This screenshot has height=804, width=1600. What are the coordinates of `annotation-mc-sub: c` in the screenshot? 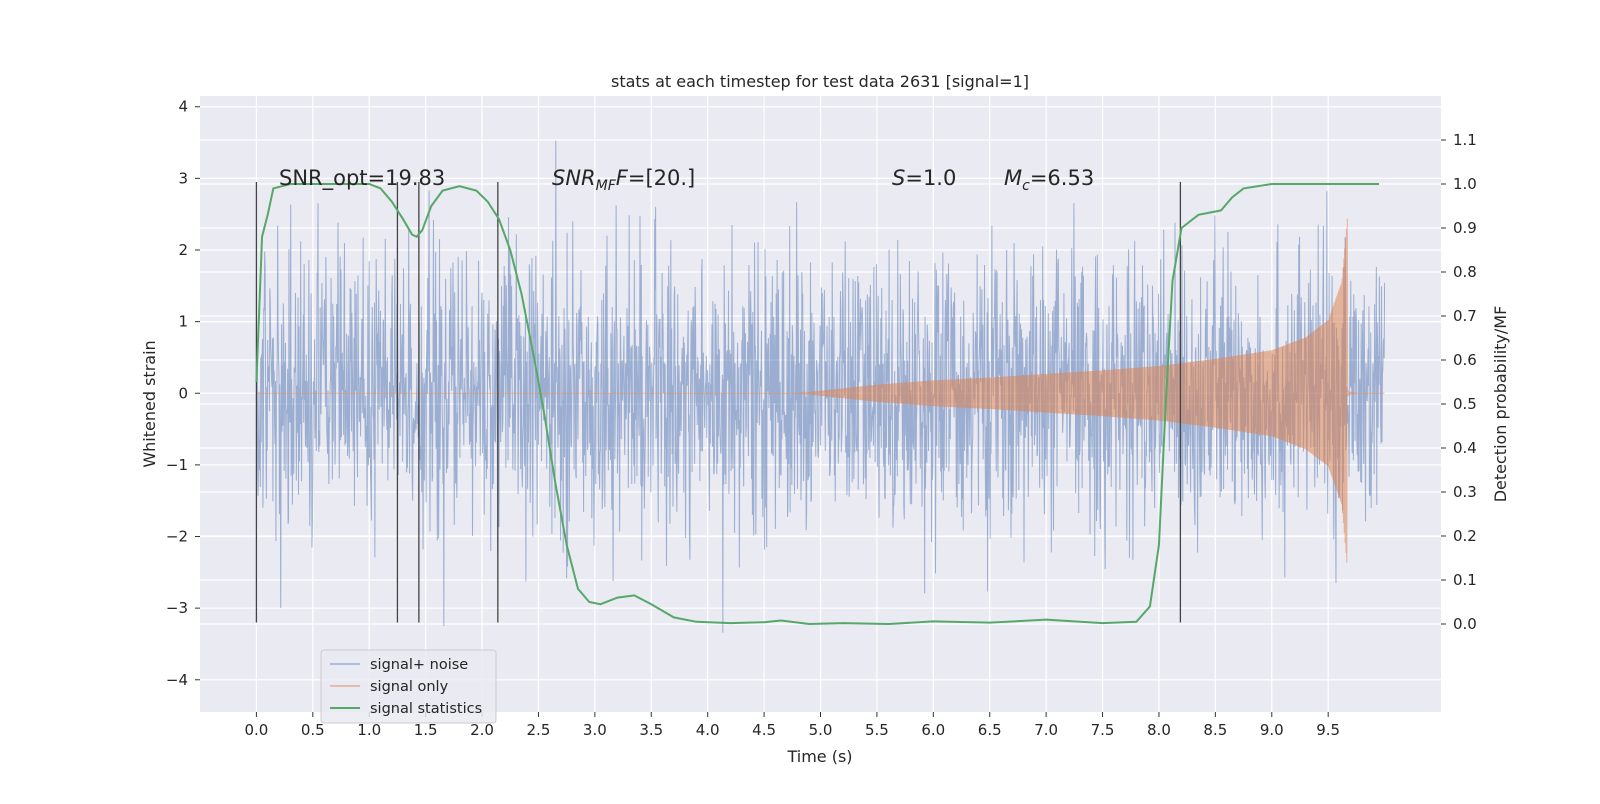 It's located at (1026, 186).